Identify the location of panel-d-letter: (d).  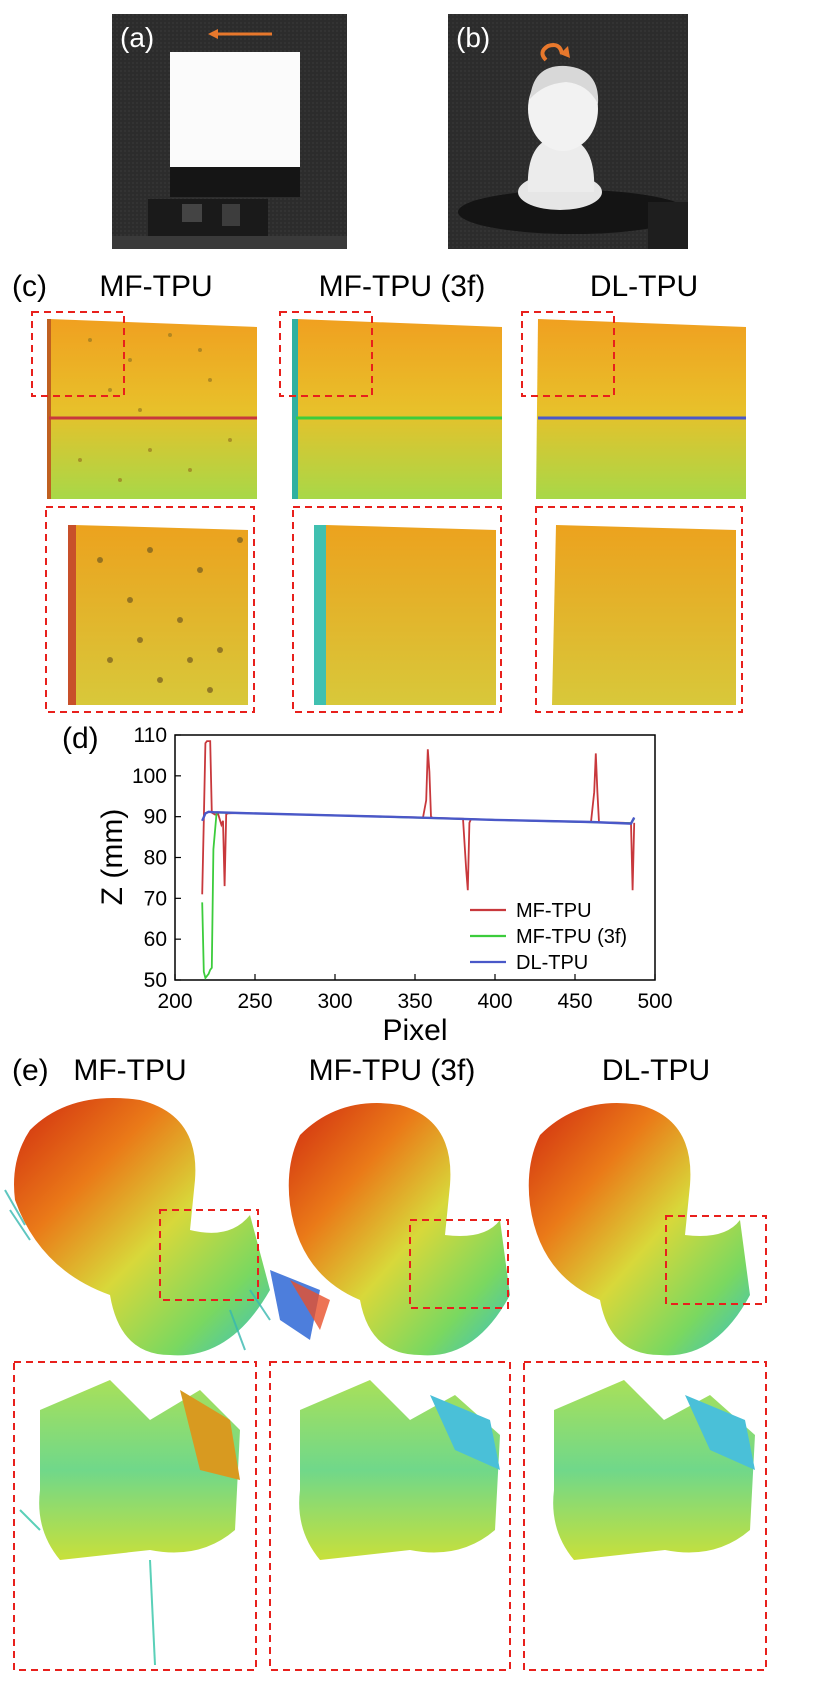
(80, 738).